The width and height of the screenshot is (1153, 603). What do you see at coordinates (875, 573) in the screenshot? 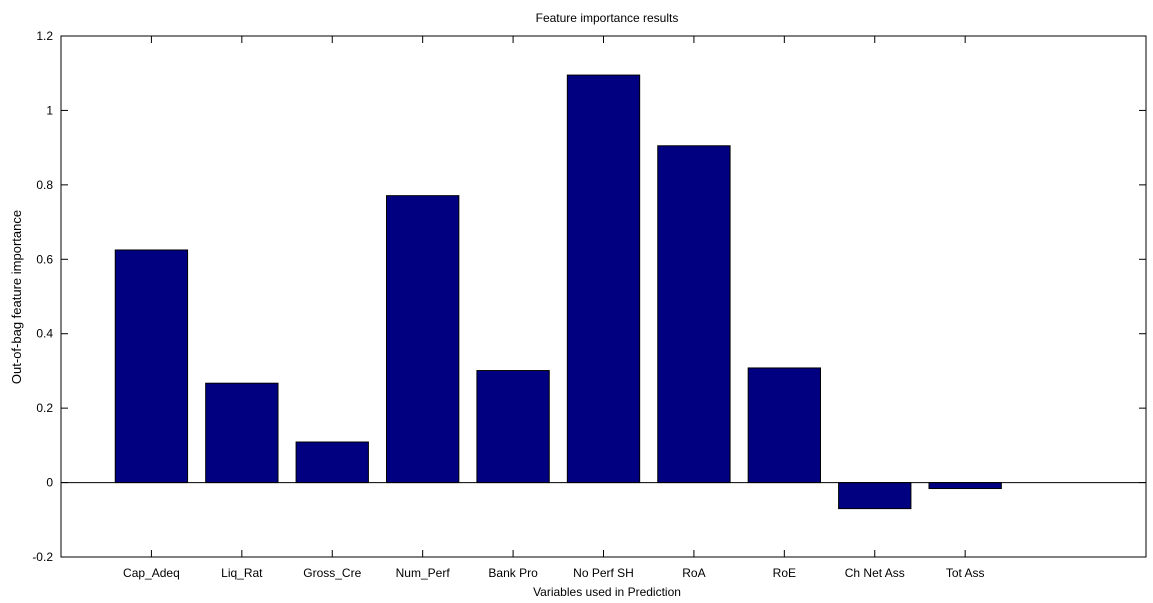
I see `x-tick-label: Ch Net Ass` at bounding box center [875, 573].